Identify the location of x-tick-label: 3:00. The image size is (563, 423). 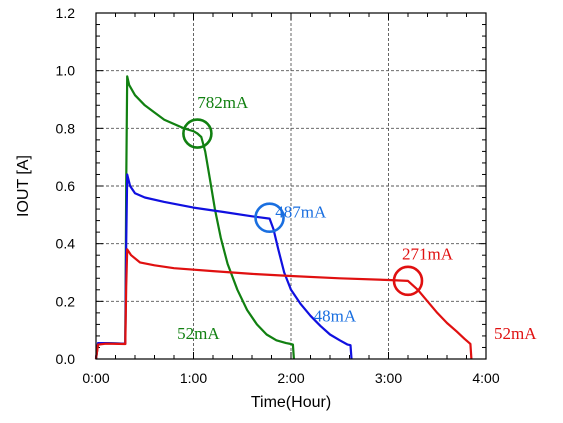
(388, 378).